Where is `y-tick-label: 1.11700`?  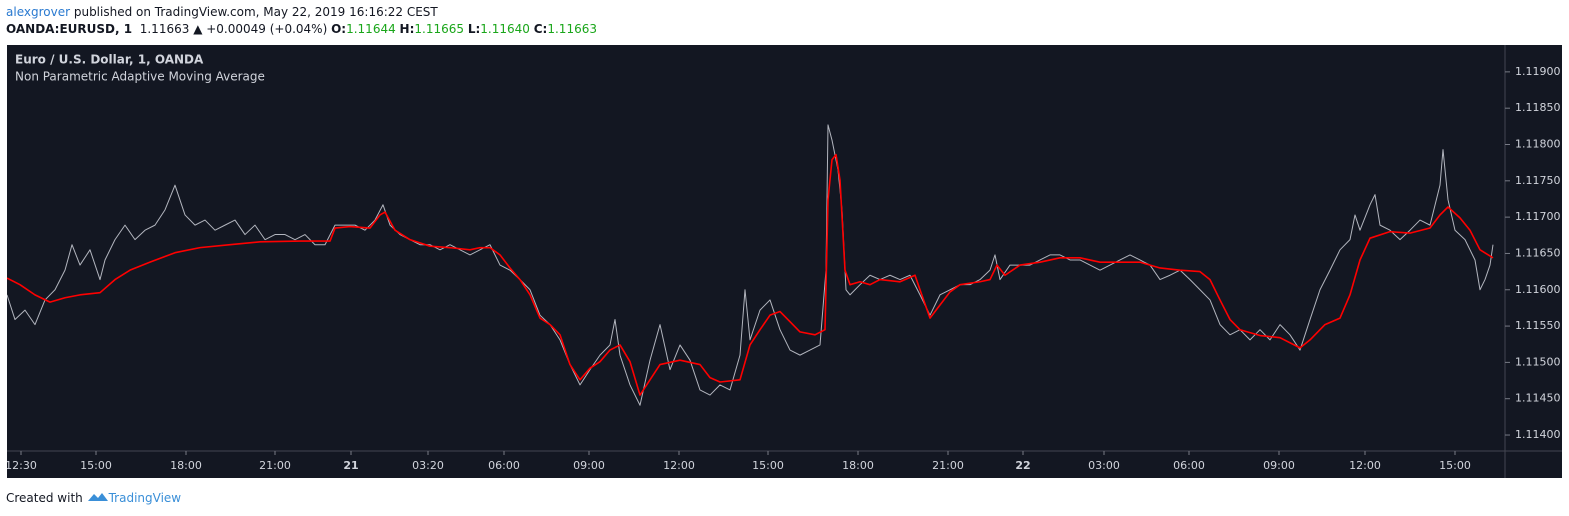 y-tick-label: 1.11700 is located at coordinates (1538, 216).